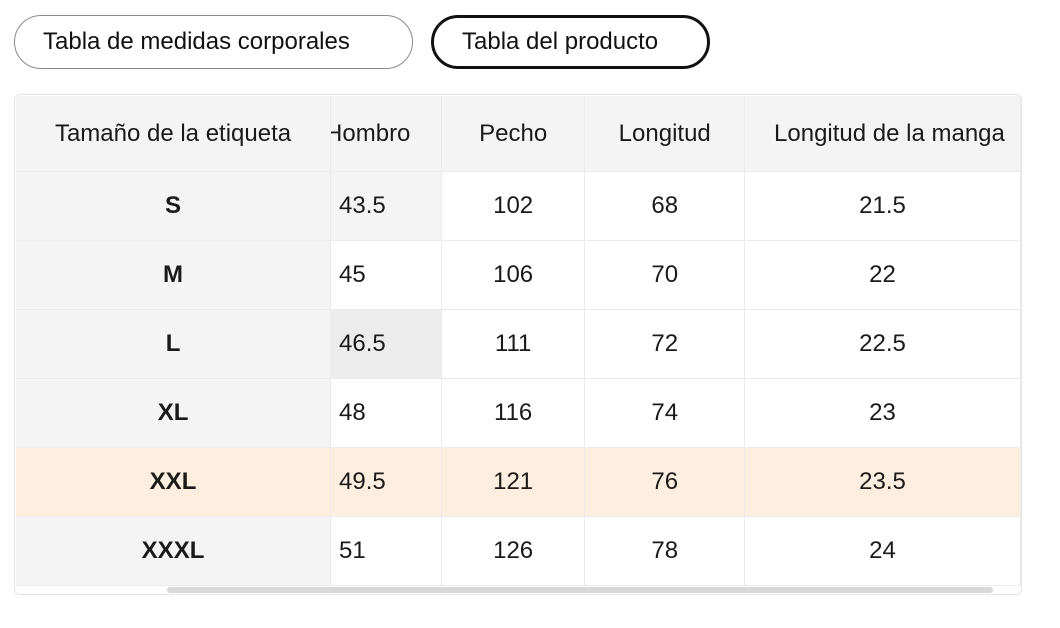 This screenshot has width=1060, height=628. Describe the element at coordinates (513, 344) in the screenshot. I see `chest-cell: 111` at that location.